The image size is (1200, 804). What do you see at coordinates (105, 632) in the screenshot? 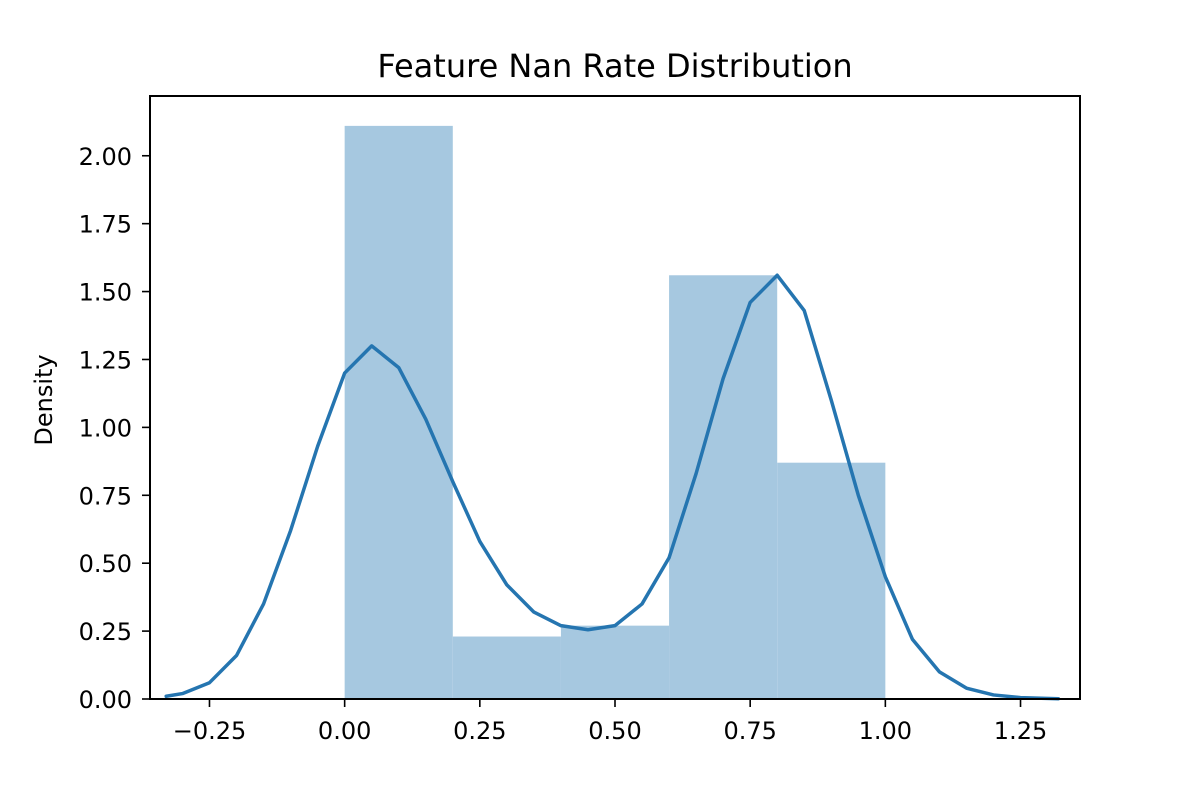
I see `y-tick-label: 0.25` at bounding box center [105, 632].